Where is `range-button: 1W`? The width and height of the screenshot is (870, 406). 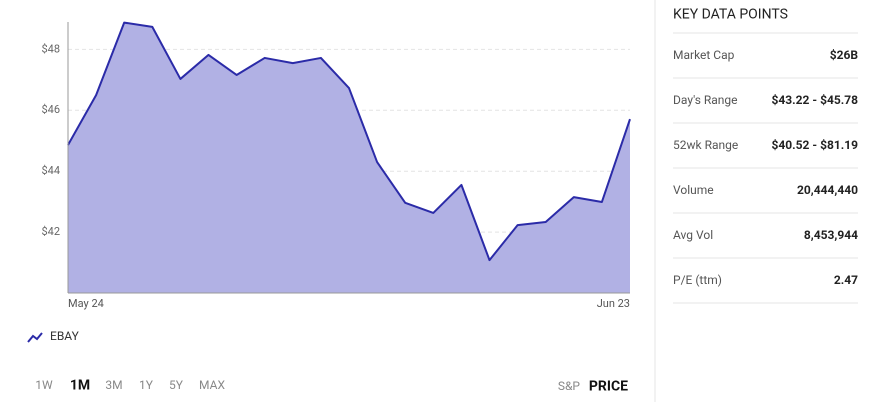
range-button: 1W is located at coordinates (44, 385).